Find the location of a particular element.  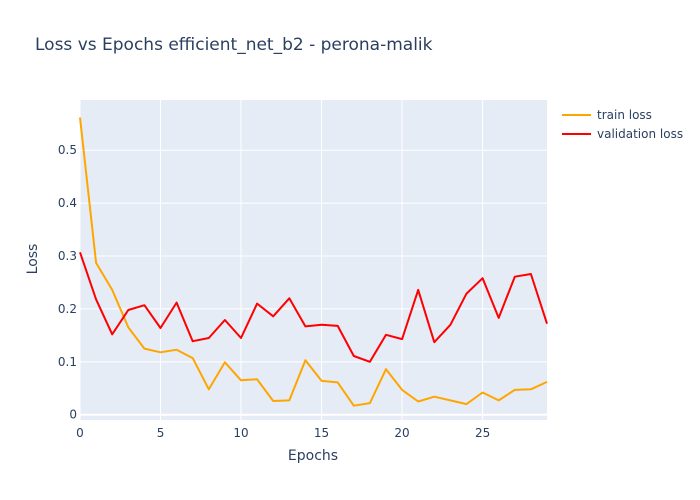

y-tick-label: 0.1 is located at coordinates (67, 362).